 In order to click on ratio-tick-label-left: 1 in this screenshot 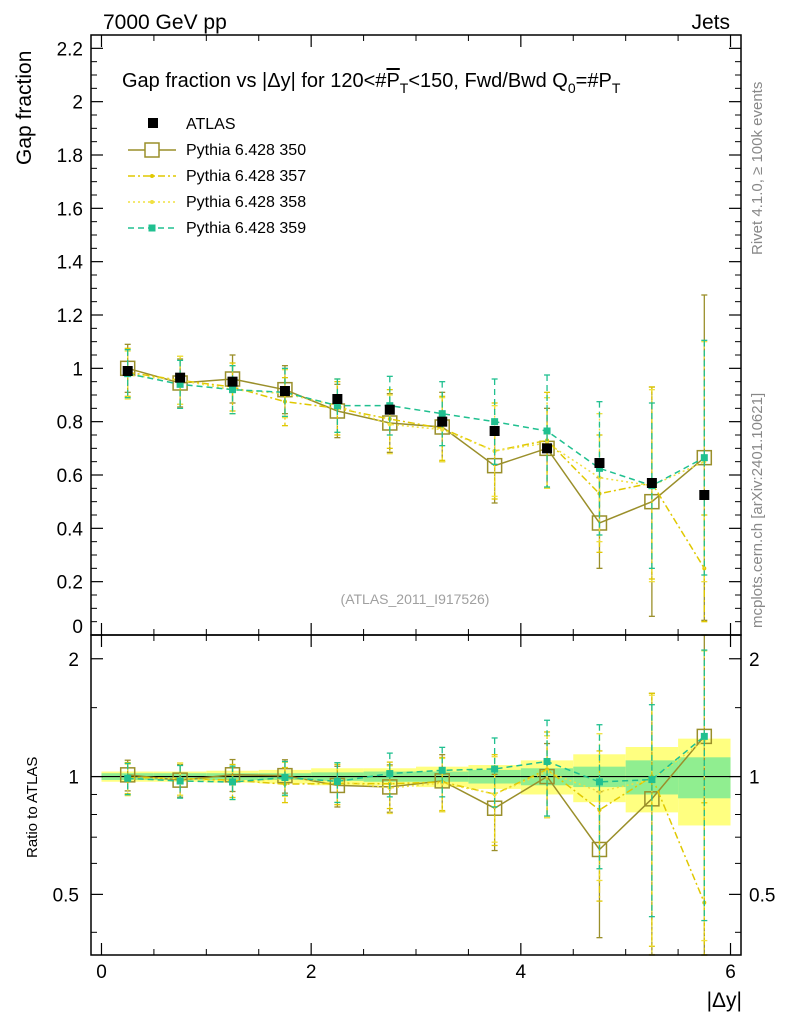, I will do `click(73, 778)`.